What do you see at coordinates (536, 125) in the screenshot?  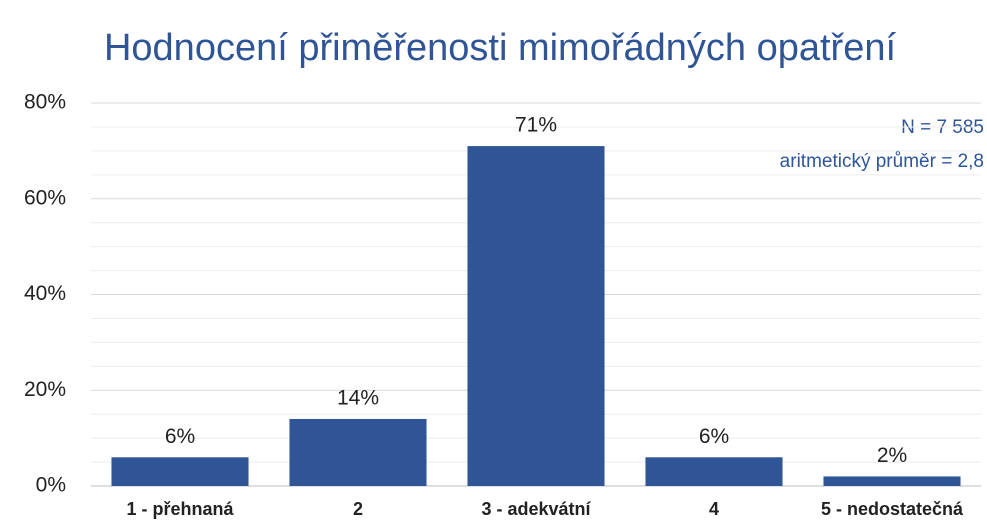 I see `value-label: 71%` at bounding box center [536, 125].